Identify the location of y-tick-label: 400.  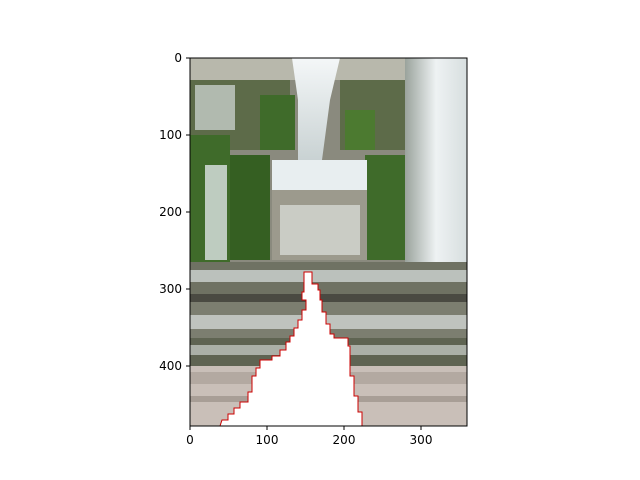
(170, 366).